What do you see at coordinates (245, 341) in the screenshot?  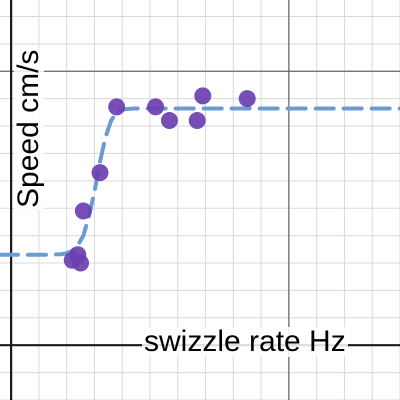 I see `x-axis-label: swizzle rate Hz` at bounding box center [245, 341].